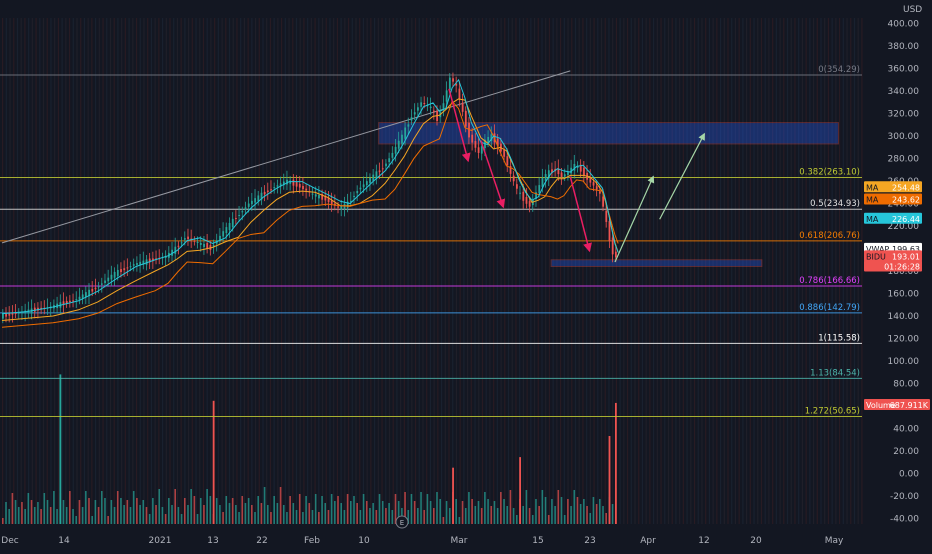 Image resolution: width=932 pixels, height=554 pixels. What do you see at coordinates (829, 236) in the screenshot?
I see `fib-level-label: 0.618(206.76)` at bounding box center [829, 236].